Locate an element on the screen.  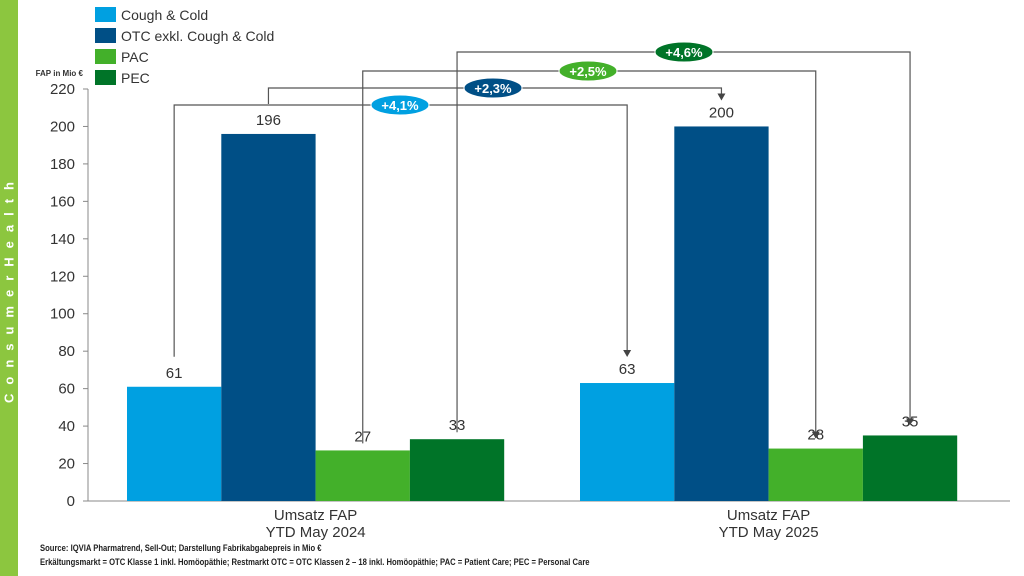
y-tick-label: 160 is located at coordinates (62, 201).